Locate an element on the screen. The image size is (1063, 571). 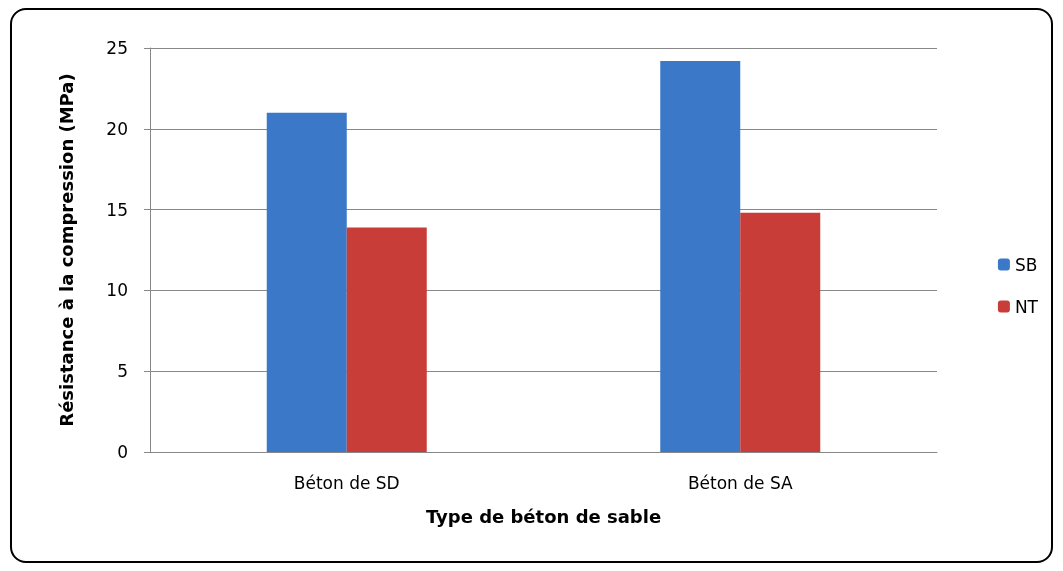
y-tick-label: 20 is located at coordinates (117, 128).